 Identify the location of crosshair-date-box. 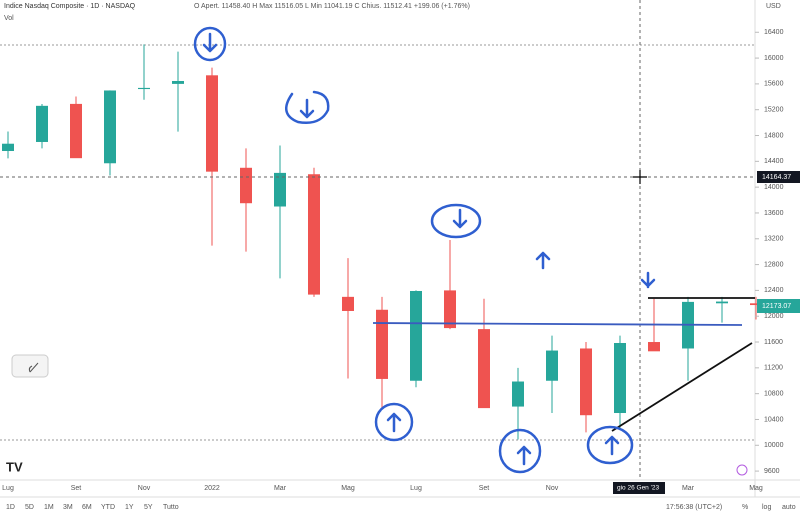
(639, 488).